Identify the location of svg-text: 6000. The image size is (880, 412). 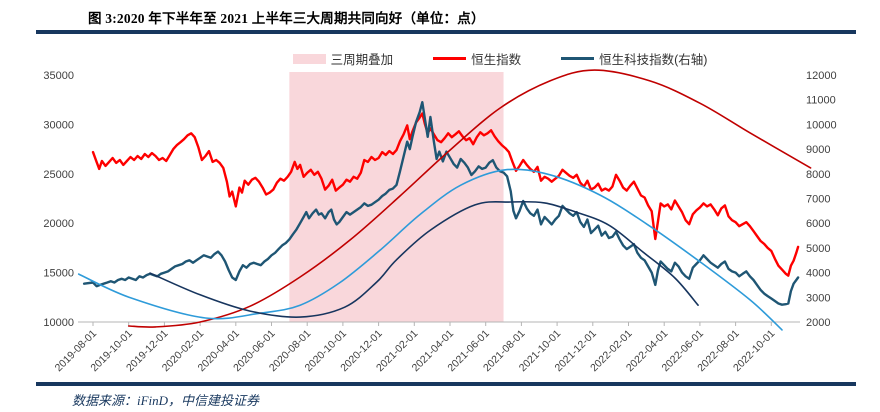
(818, 224).